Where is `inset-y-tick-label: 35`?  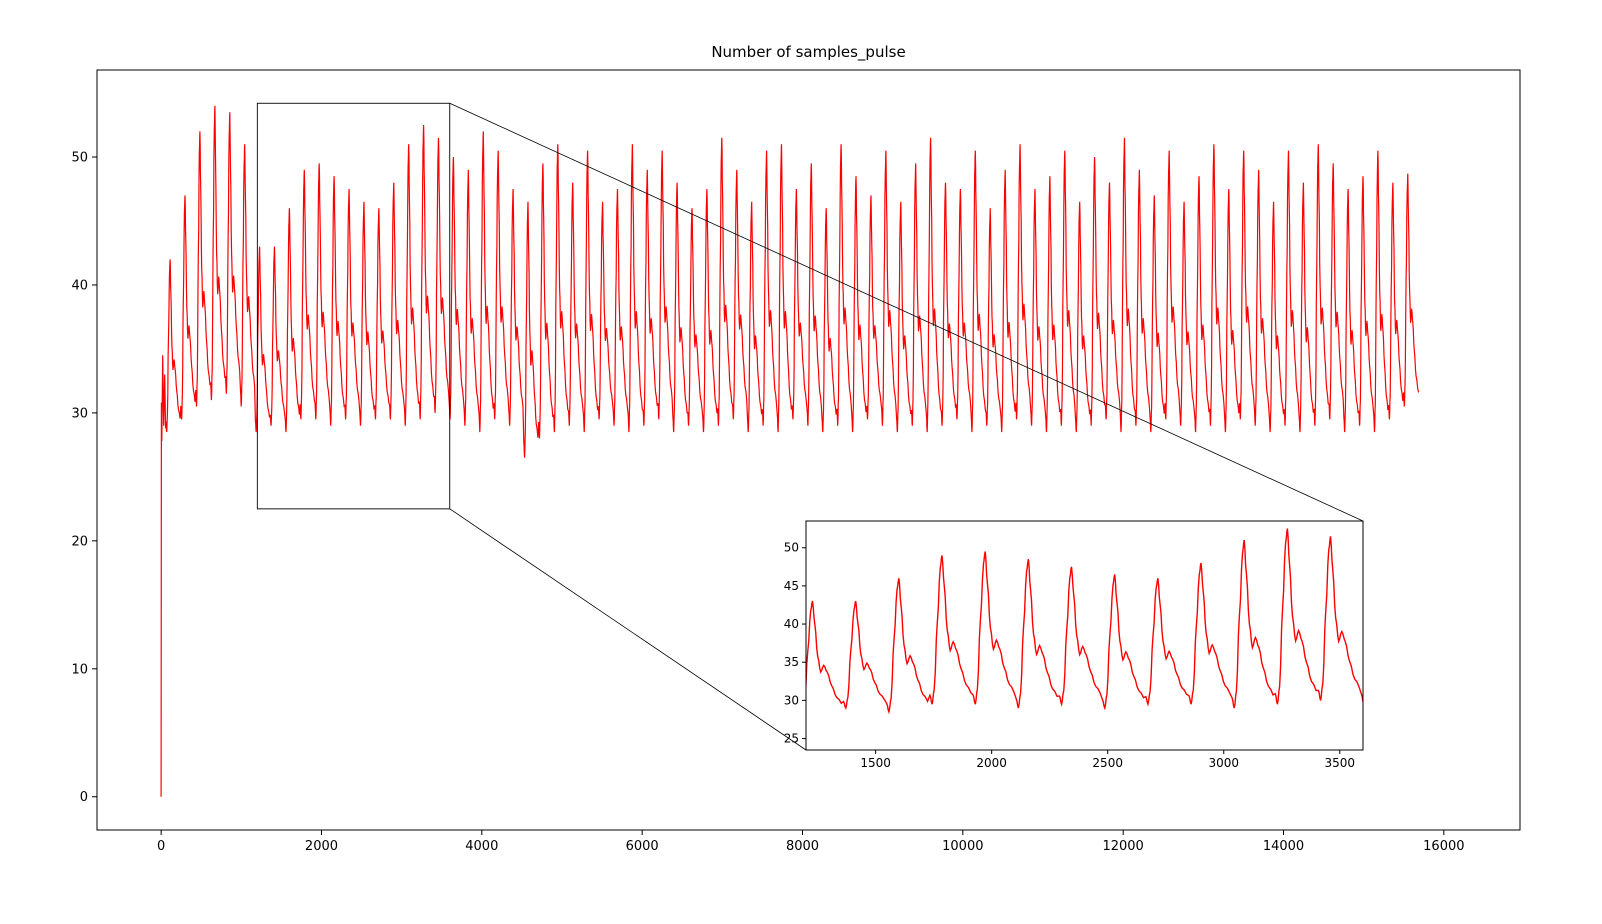
inset-y-tick-label: 35 is located at coordinates (791, 662).